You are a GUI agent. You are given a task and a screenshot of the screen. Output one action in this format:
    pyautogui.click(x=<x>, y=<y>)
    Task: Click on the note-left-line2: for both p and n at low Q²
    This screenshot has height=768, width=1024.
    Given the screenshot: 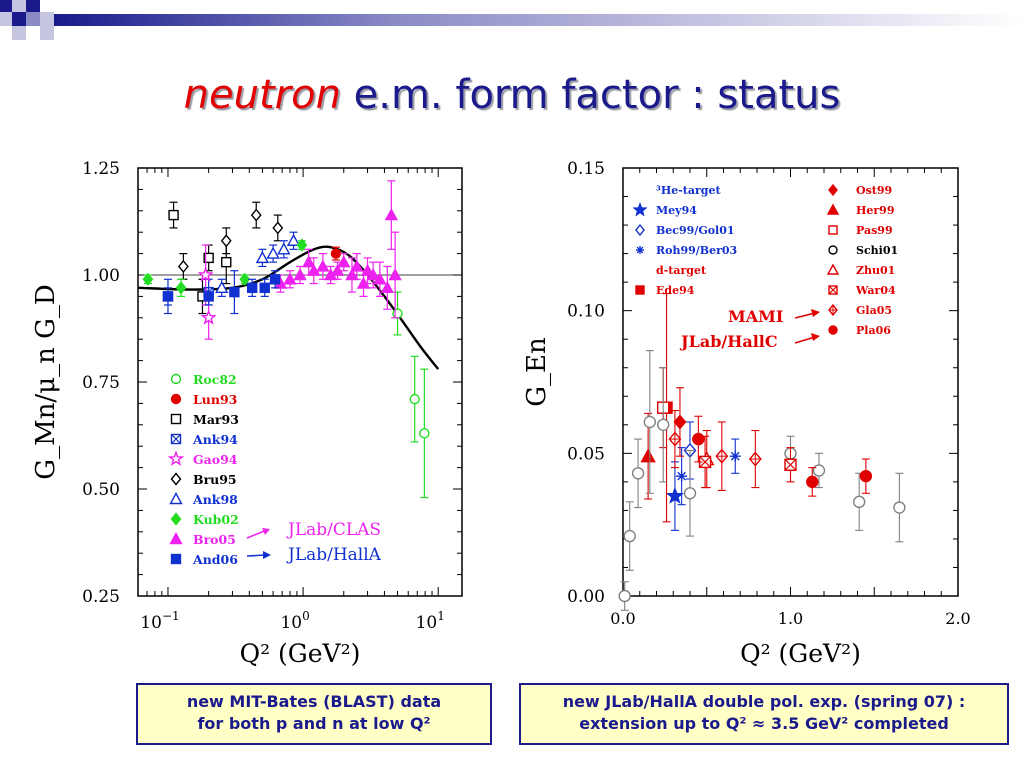 What is the action you would take?
    pyautogui.click(x=314, y=723)
    